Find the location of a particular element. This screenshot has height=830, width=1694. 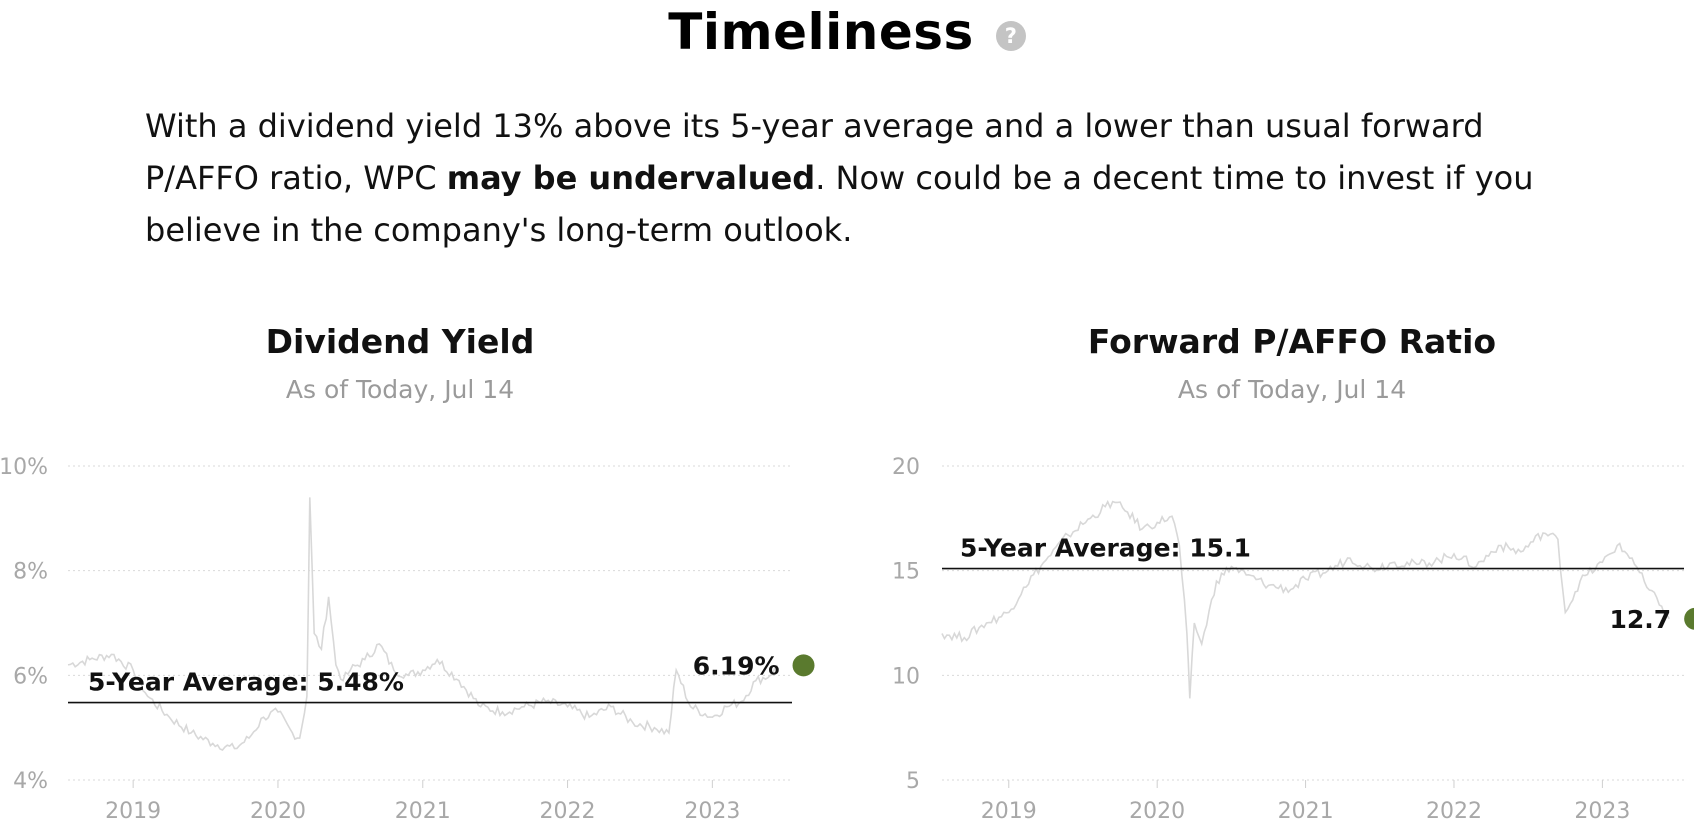

question-circle-icon: ? is located at coordinates (1010, 36).